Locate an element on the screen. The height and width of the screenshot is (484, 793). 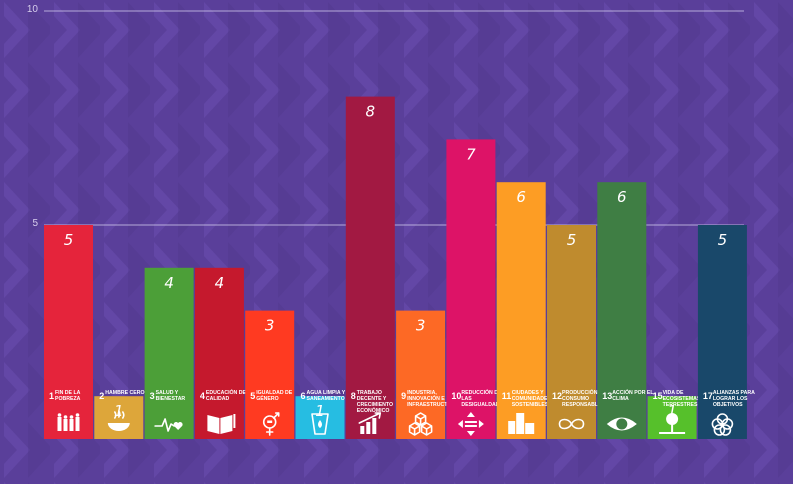
eye-globe-icon is located at coordinates (621, 424).